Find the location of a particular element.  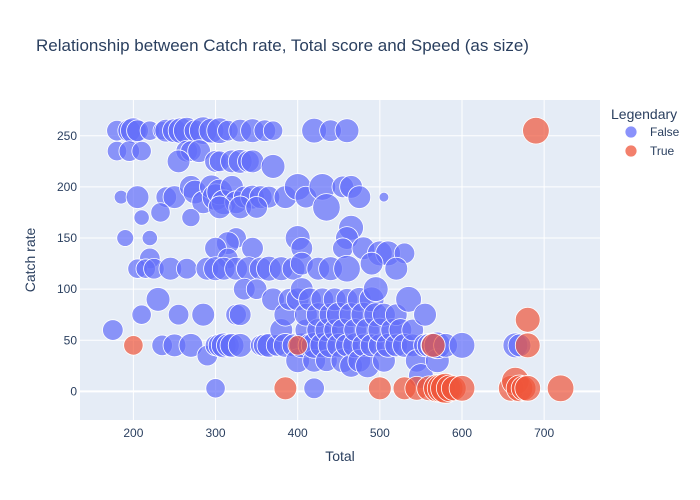

legend-marker-true is located at coordinates (631, 151).